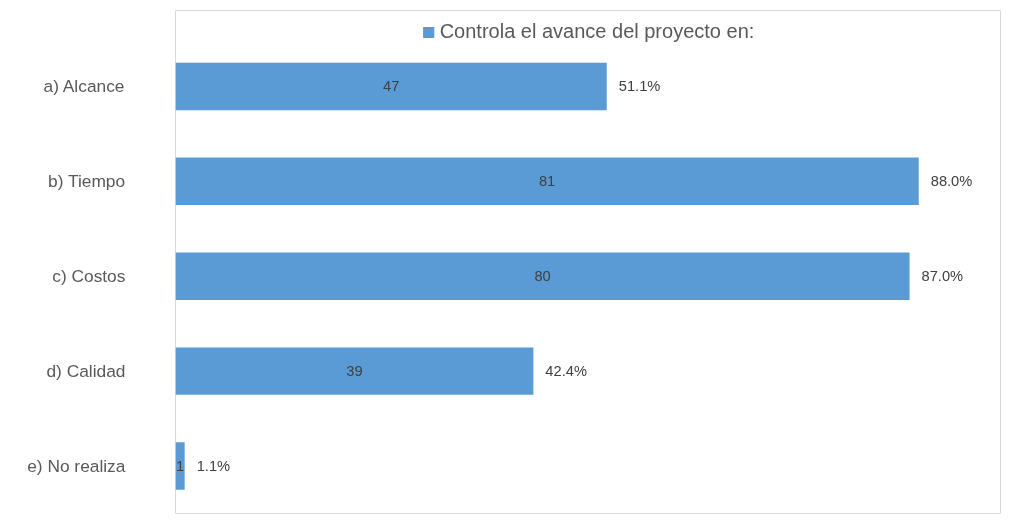 The height and width of the screenshot is (529, 1016). I want to click on y-tick-label: c) Costos, so click(89, 276).